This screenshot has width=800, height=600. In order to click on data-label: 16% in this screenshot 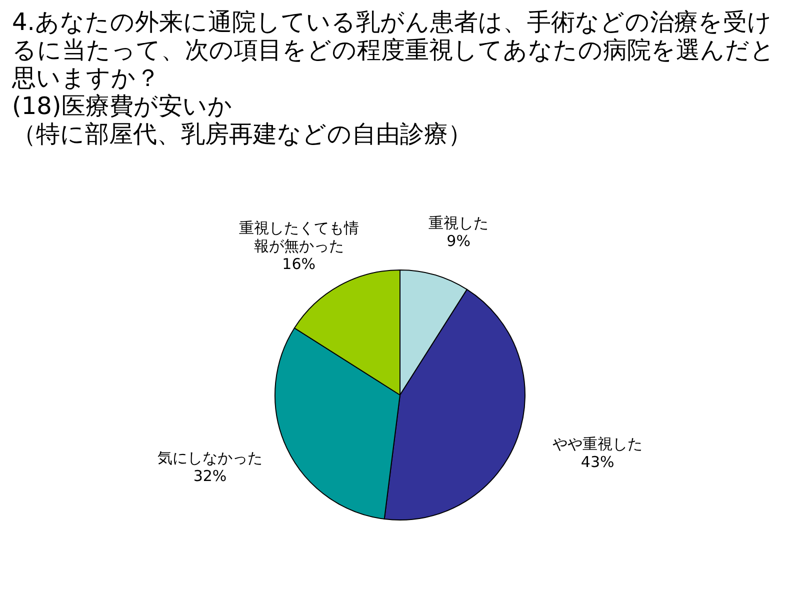, I will do `click(299, 264)`.